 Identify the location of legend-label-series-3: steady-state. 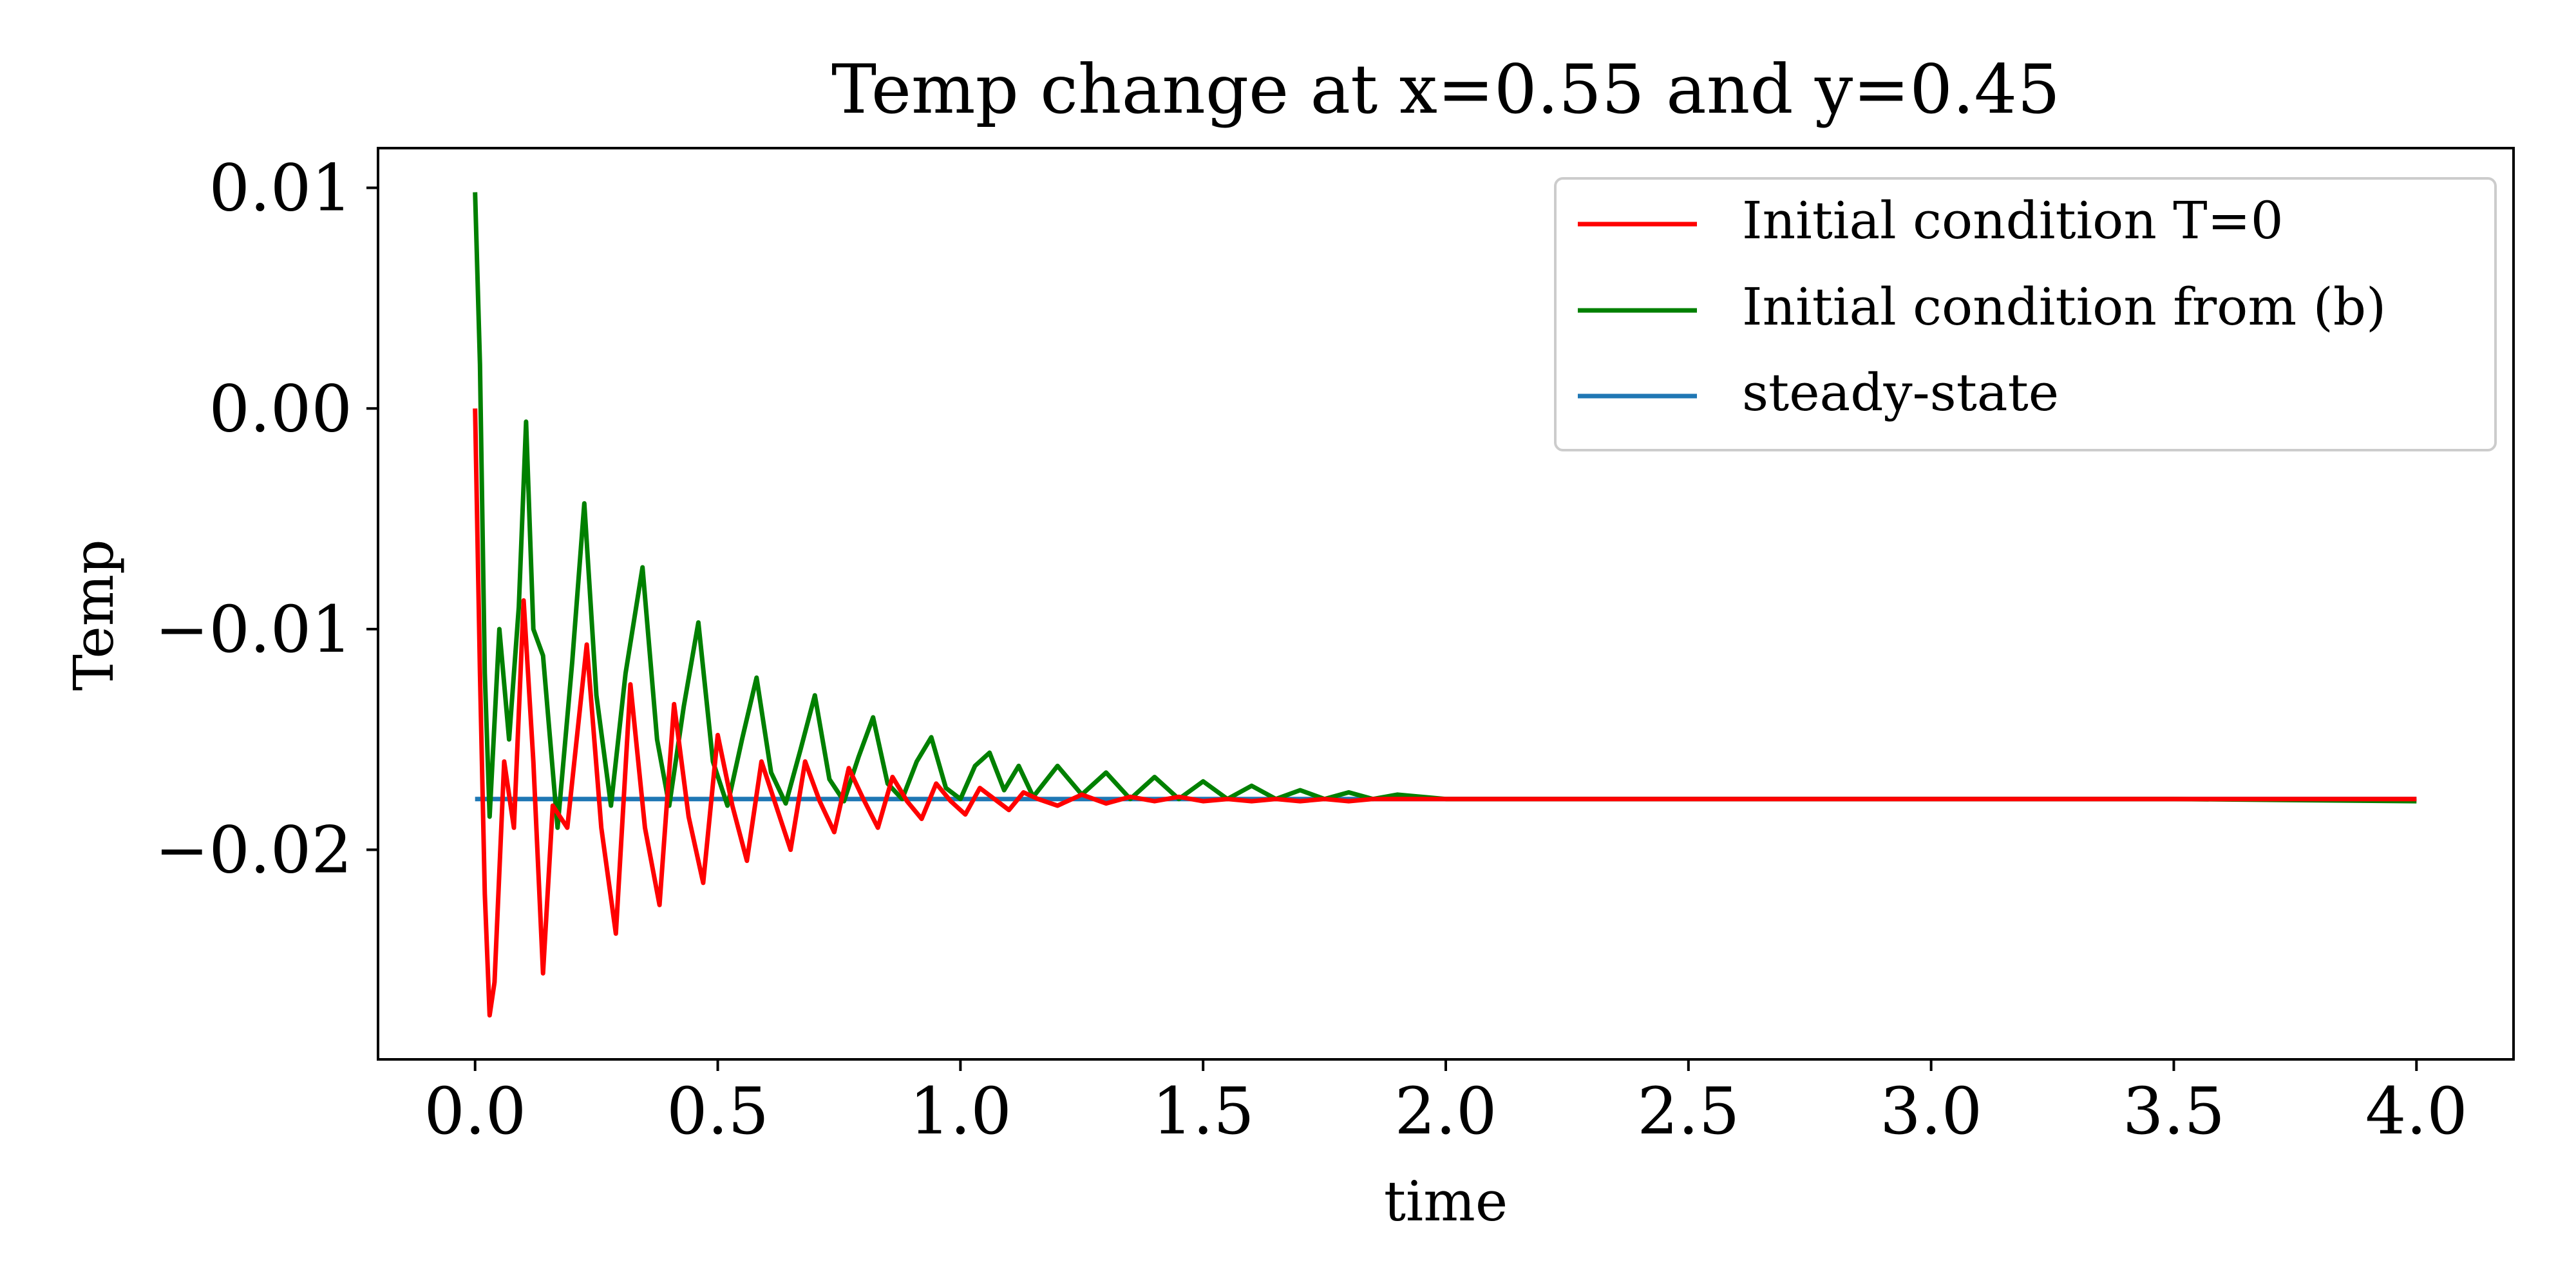
(1900, 393).